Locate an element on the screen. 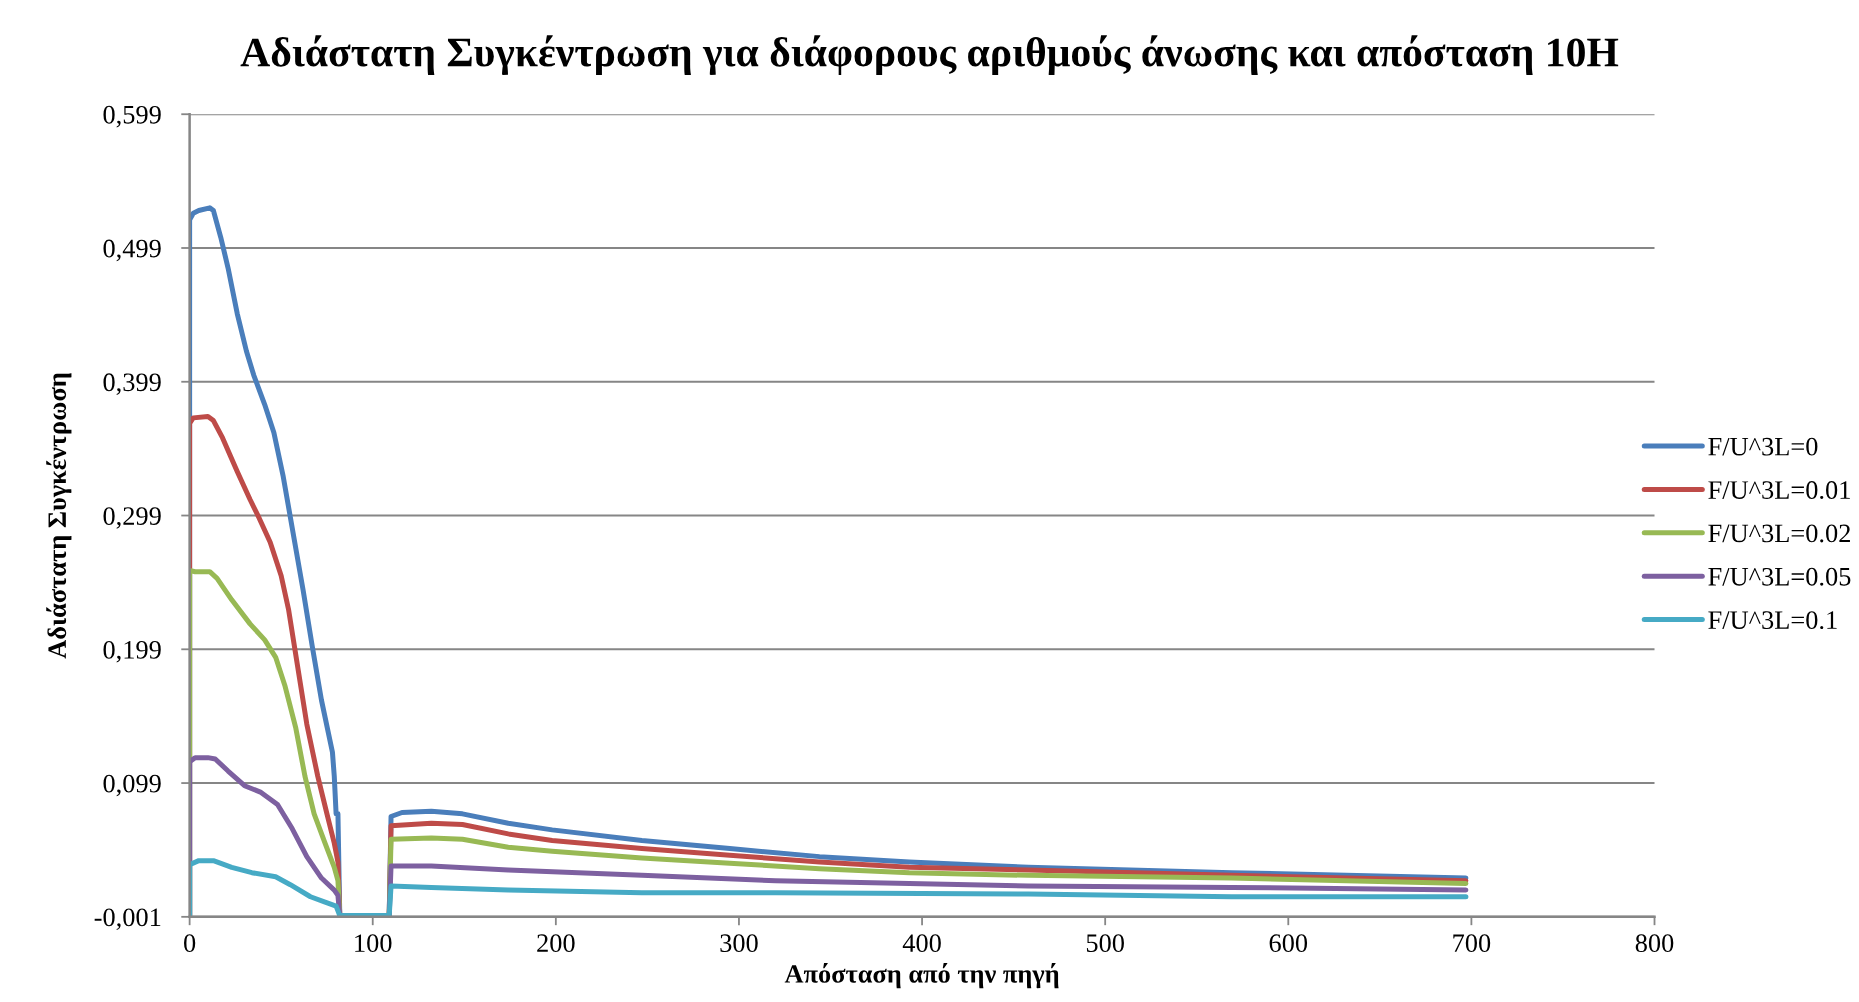  y-tick-label: 0,399 is located at coordinates (132, 384).